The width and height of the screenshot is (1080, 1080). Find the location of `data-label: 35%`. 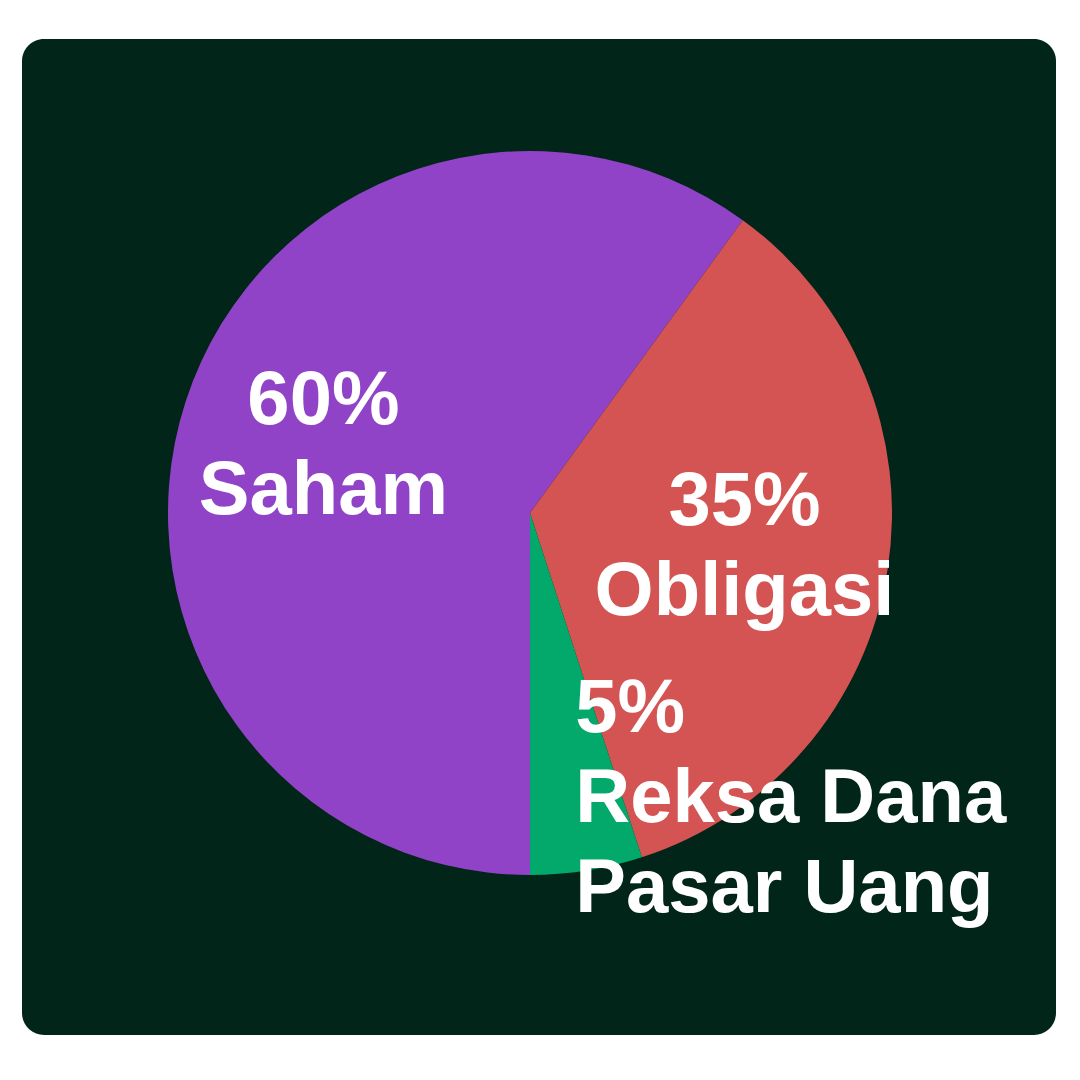

data-label: 35% is located at coordinates (744, 498).